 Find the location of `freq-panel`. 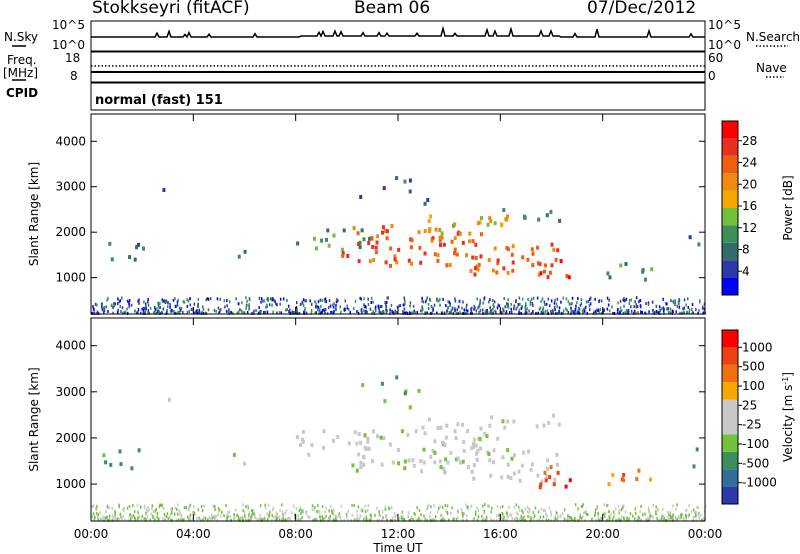

freq-panel is located at coordinates (398, 67).